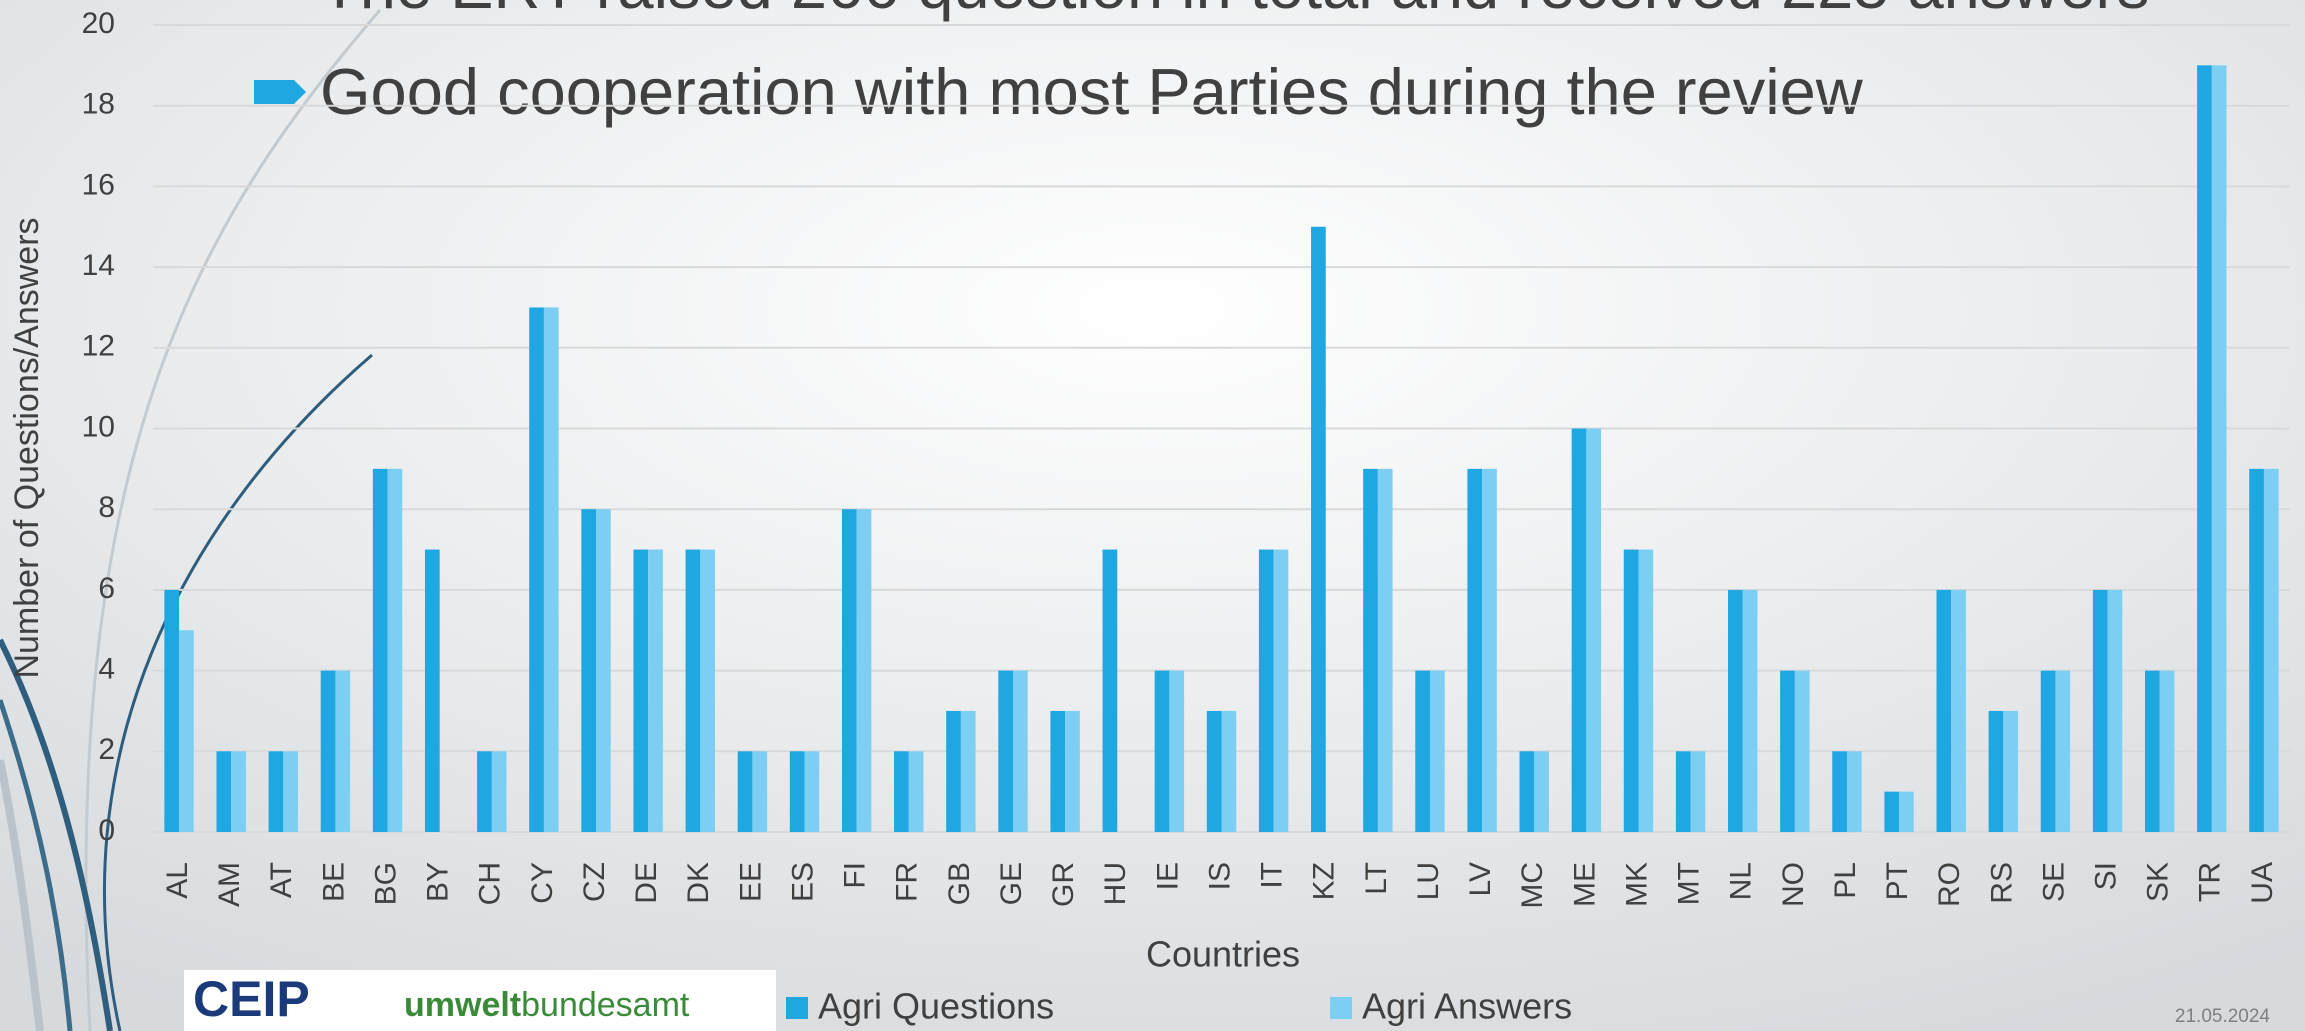  What do you see at coordinates (1219, 876) in the screenshot?
I see `x-tick-label: IS` at bounding box center [1219, 876].